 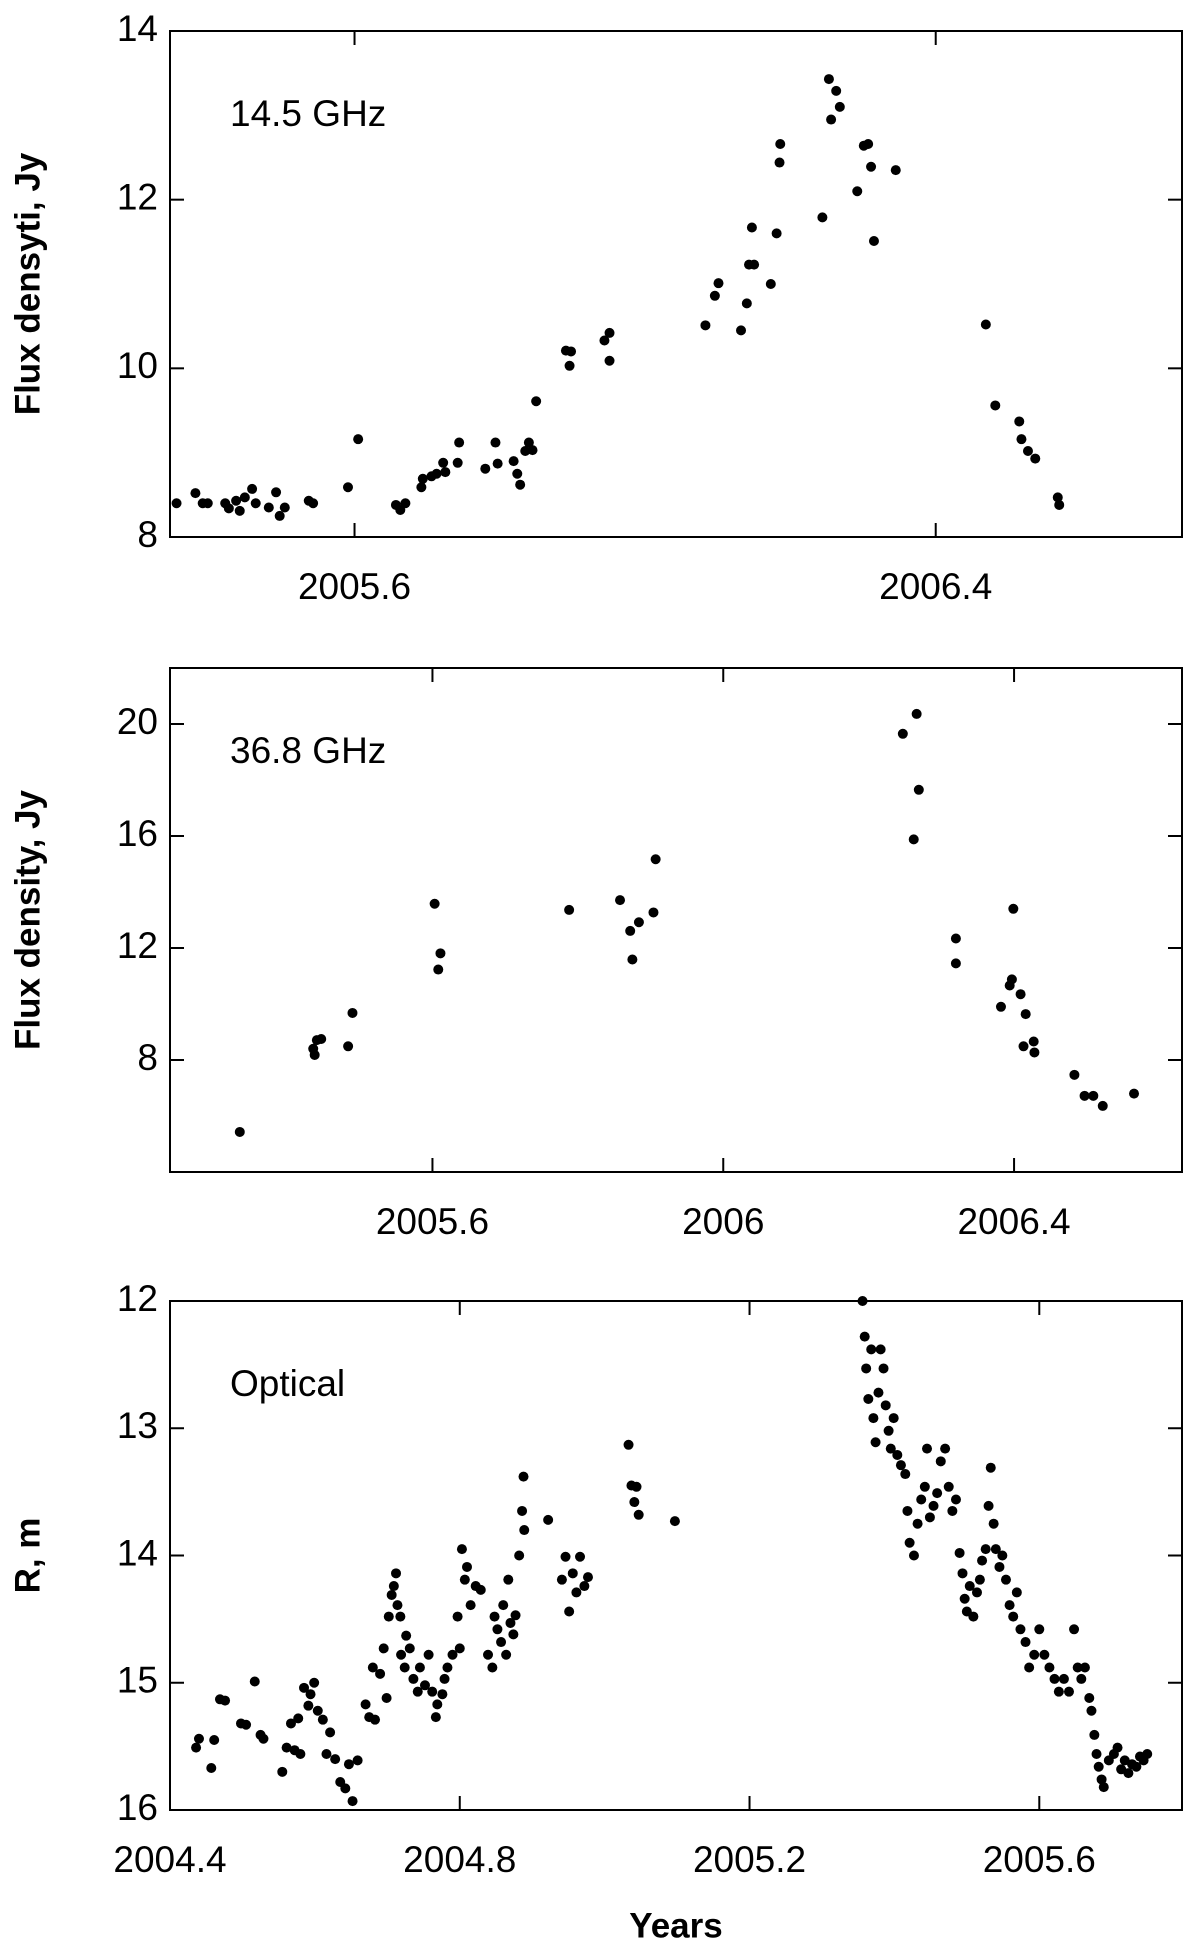 I want to click on y-axis-label: Flux density, Jy, so click(x=27, y=919).